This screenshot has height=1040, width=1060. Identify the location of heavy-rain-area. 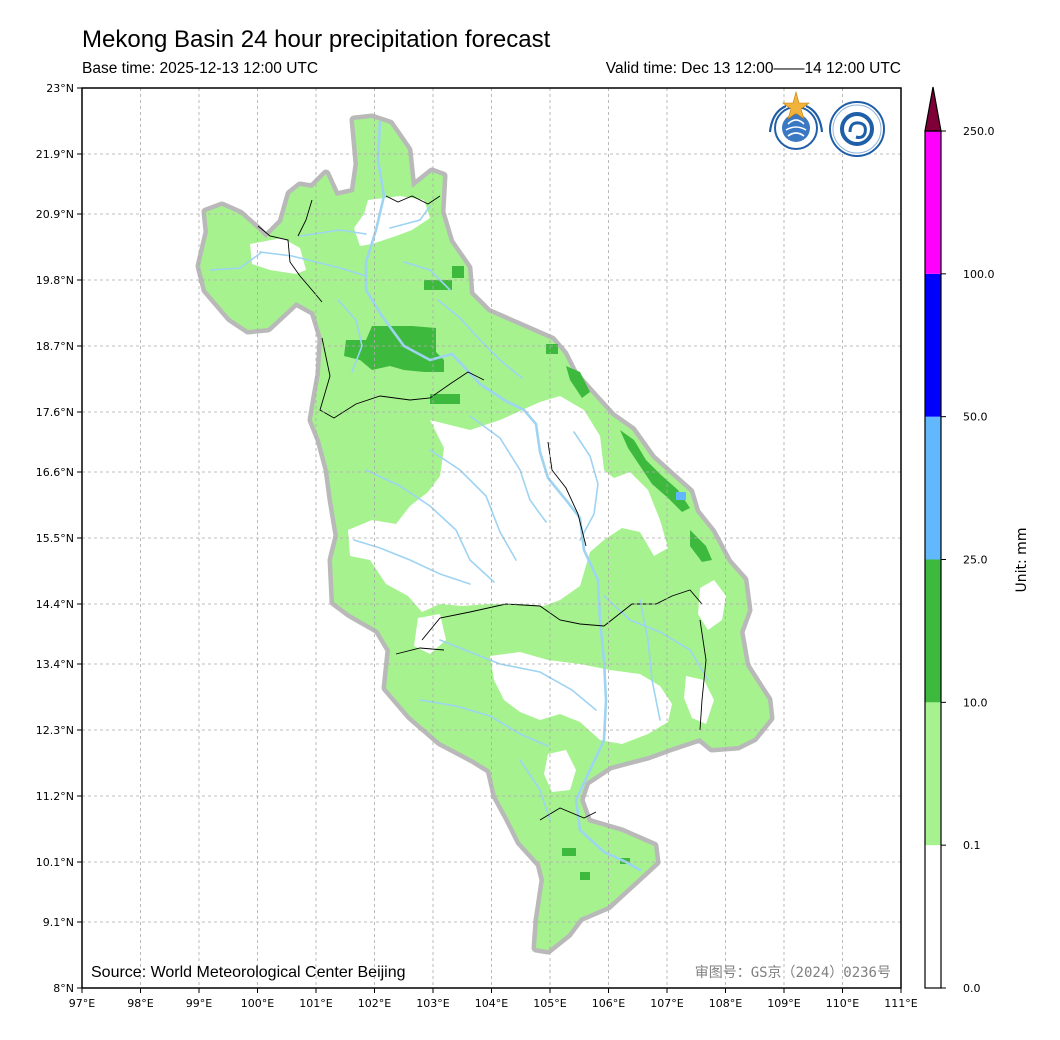
(681, 496).